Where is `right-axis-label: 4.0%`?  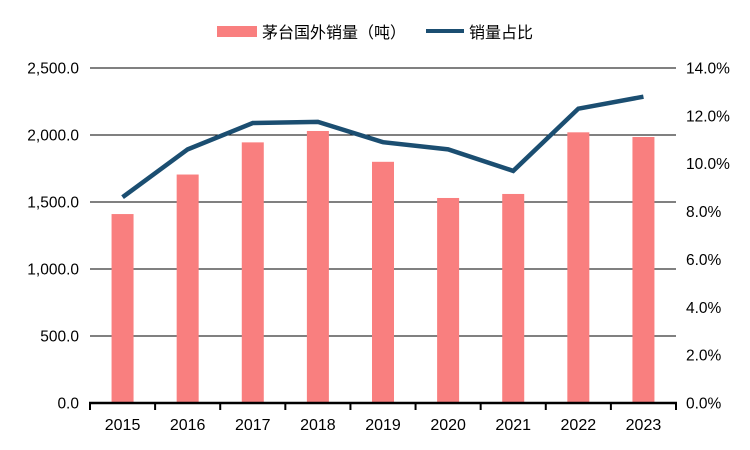 right-axis-label: 4.0% is located at coordinates (704, 308).